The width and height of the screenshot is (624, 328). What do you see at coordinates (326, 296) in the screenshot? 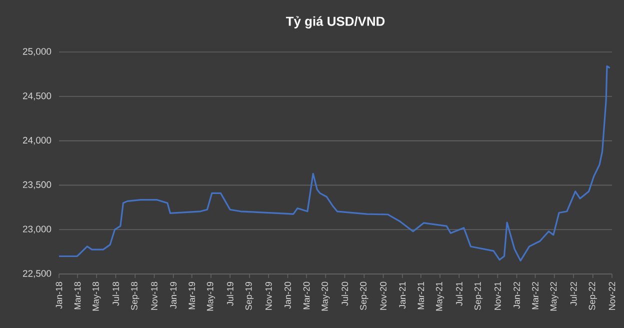
I see `x-tick-label: May-20` at bounding box center [326, 296].